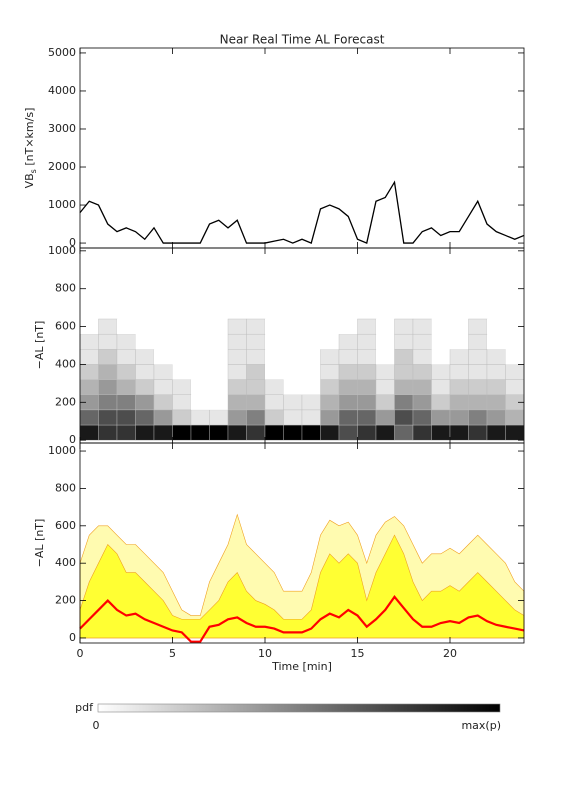 The width and height of the screenshot is (576, 792). I want to click on colorbar-label: pdf, so click(84, 707).